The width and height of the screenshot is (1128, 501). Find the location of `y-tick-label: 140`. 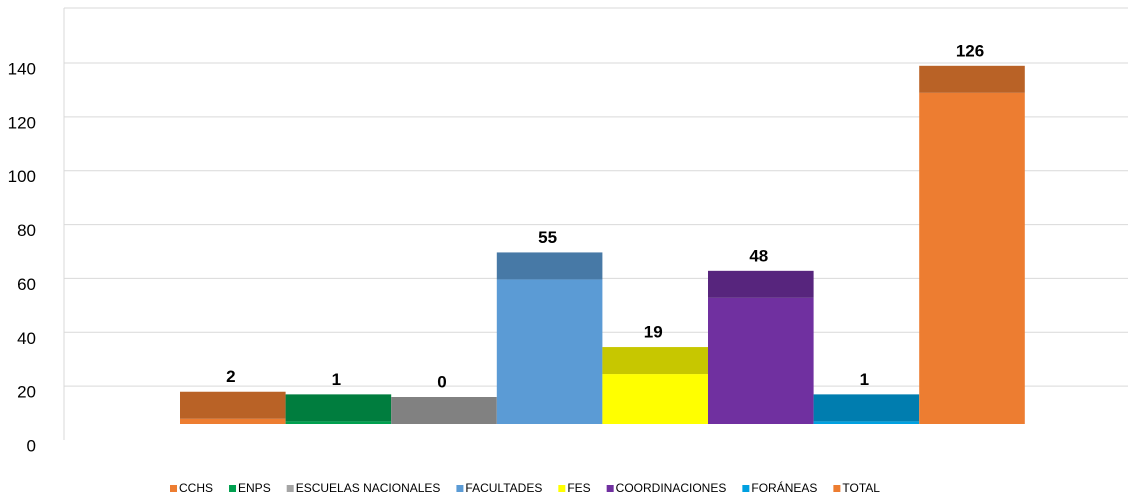

y-tick-label: 140 is located at coordinates (22, 68).